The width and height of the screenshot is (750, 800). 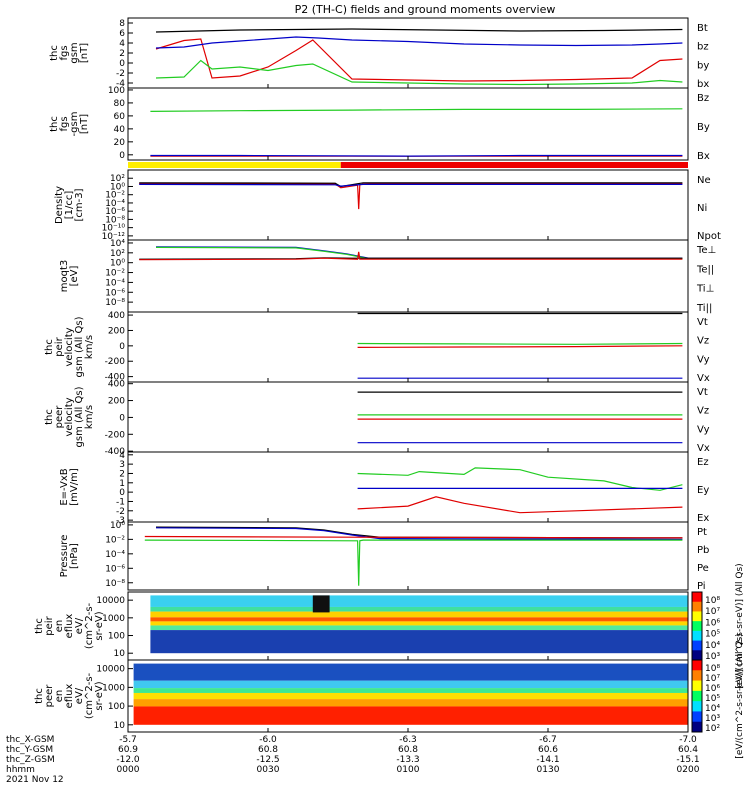 I want to click on ytick-label: 10⁻⁸, so click(x=115, y=303).